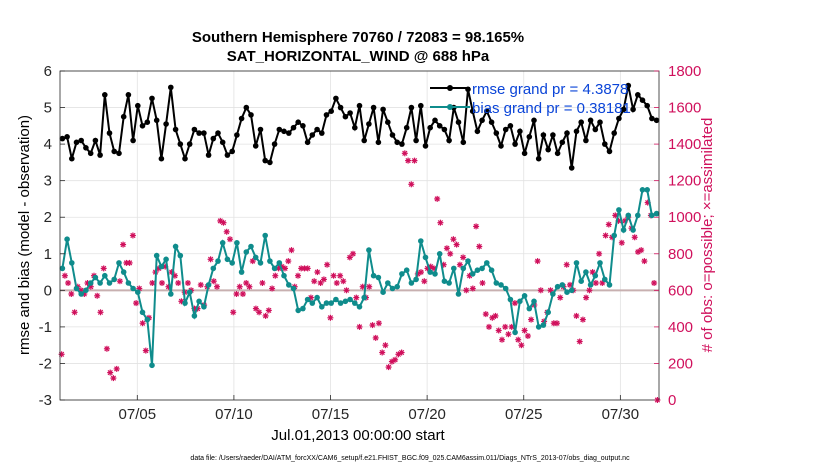 The width and height of the screenshot is (830, 470). What do you see at coordinates (680, 327) in the screenshot?
I see `y-right-tick-label: 400` at bounding box center [680, 327].